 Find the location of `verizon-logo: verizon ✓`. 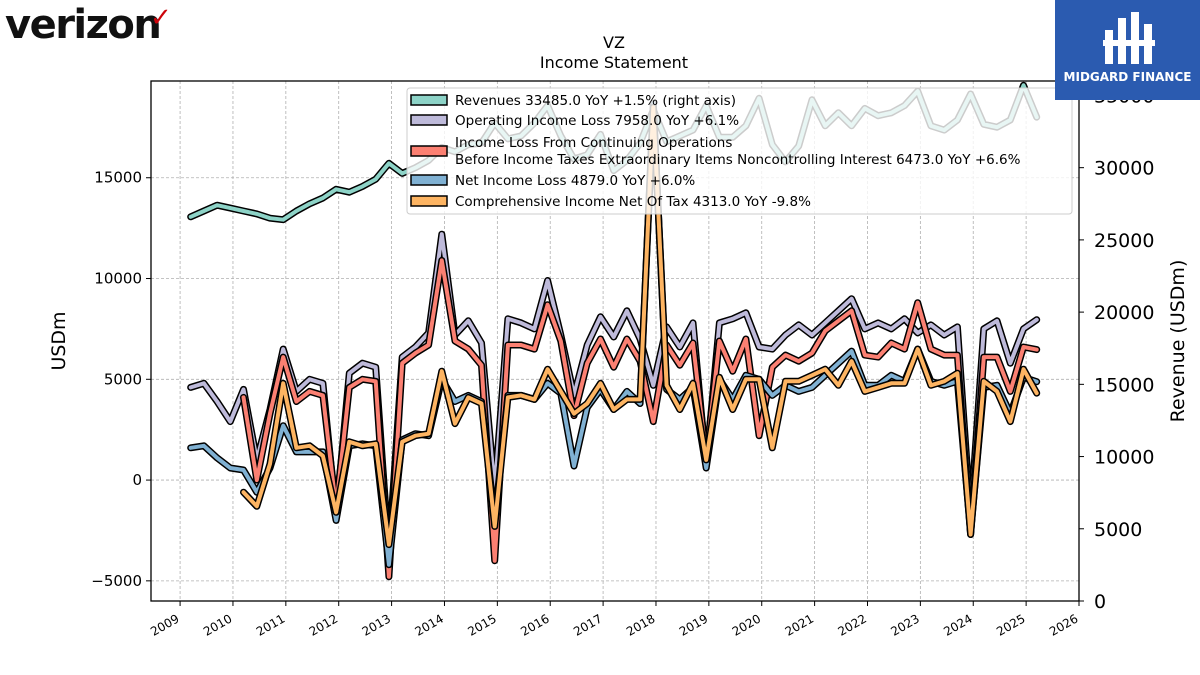

verizon-logo: verizon ✓ is located at coordinates (88, 25).